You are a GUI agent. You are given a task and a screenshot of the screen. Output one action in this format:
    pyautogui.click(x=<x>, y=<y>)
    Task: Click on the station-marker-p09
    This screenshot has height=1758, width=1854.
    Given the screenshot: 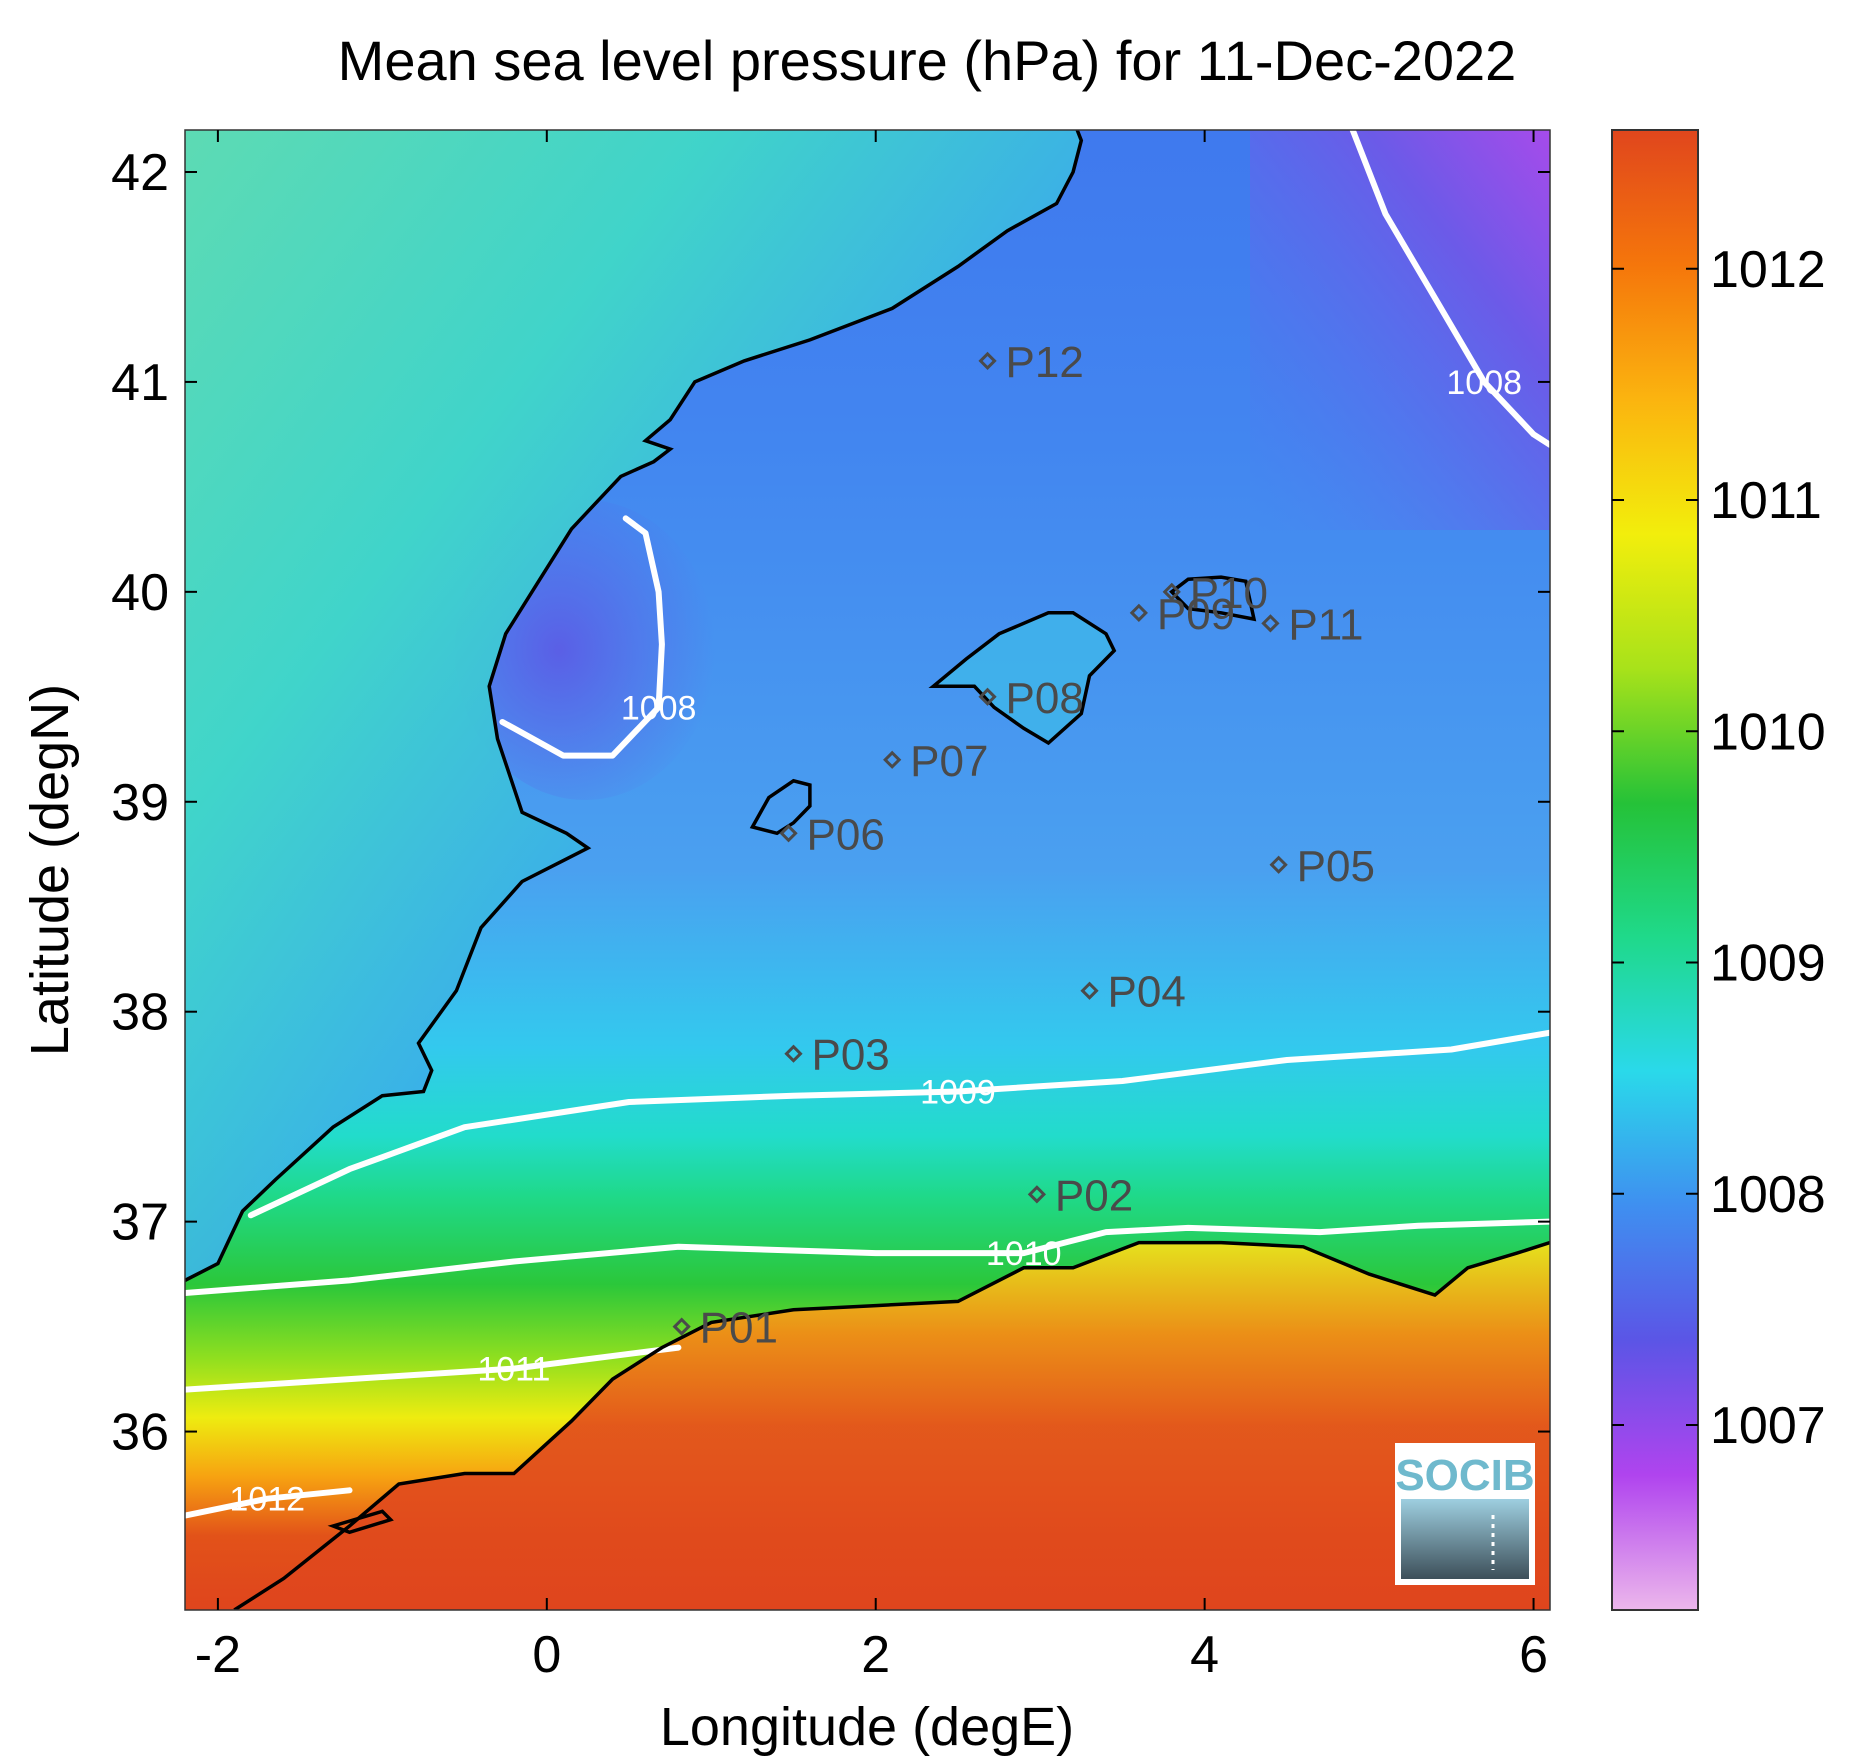 What is the action you would take?
    pyautogui.click(x=1138, y=612)
    